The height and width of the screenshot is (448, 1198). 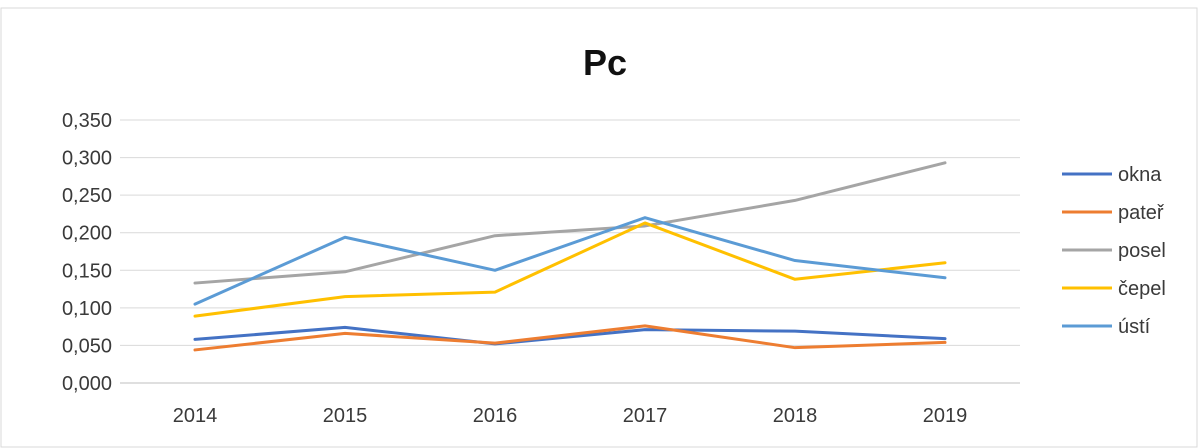 What do you see at coordinates (795, 416) in the screenshot?
I see `x-tick-label: 2018` at bounding box center [795, 416].